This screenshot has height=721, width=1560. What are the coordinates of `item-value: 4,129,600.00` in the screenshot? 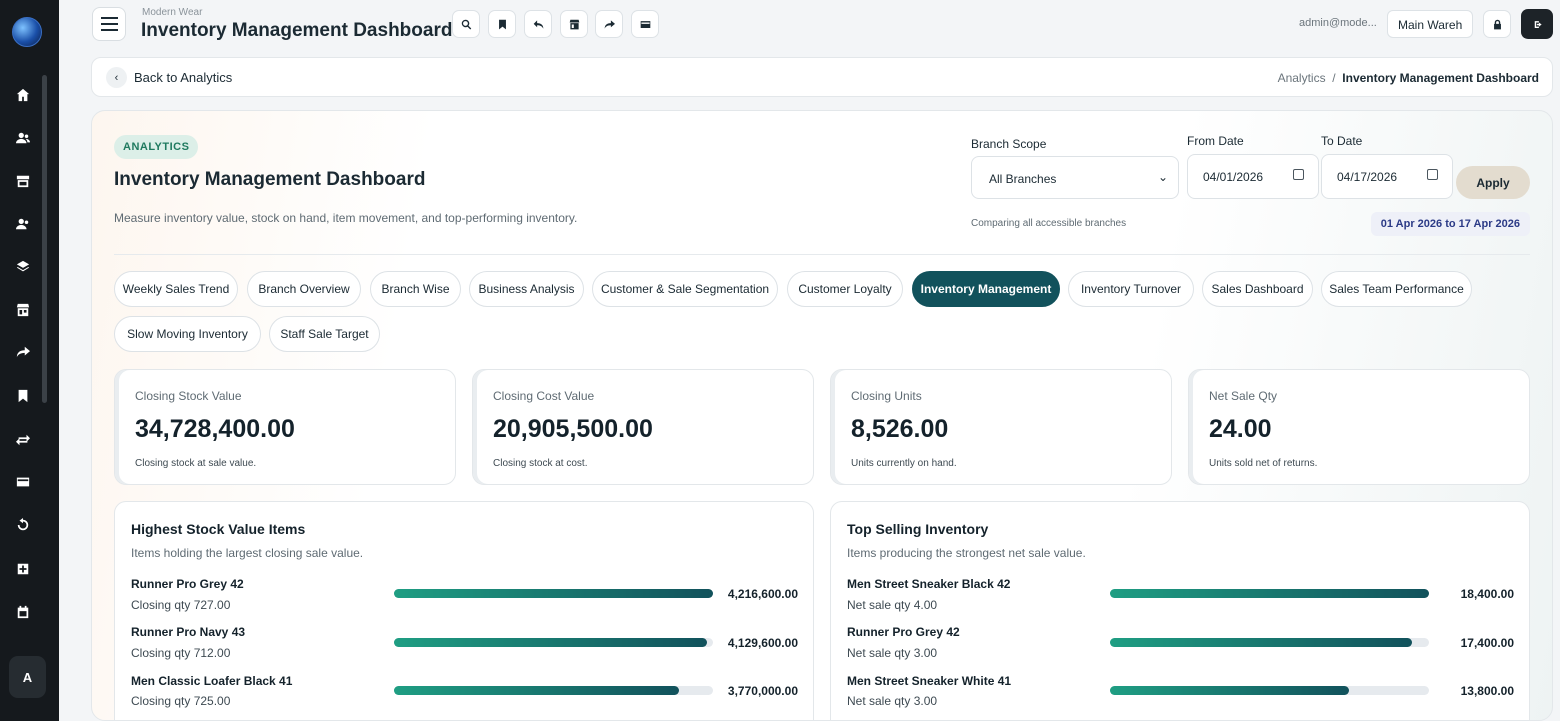 It's located at (762, 643).